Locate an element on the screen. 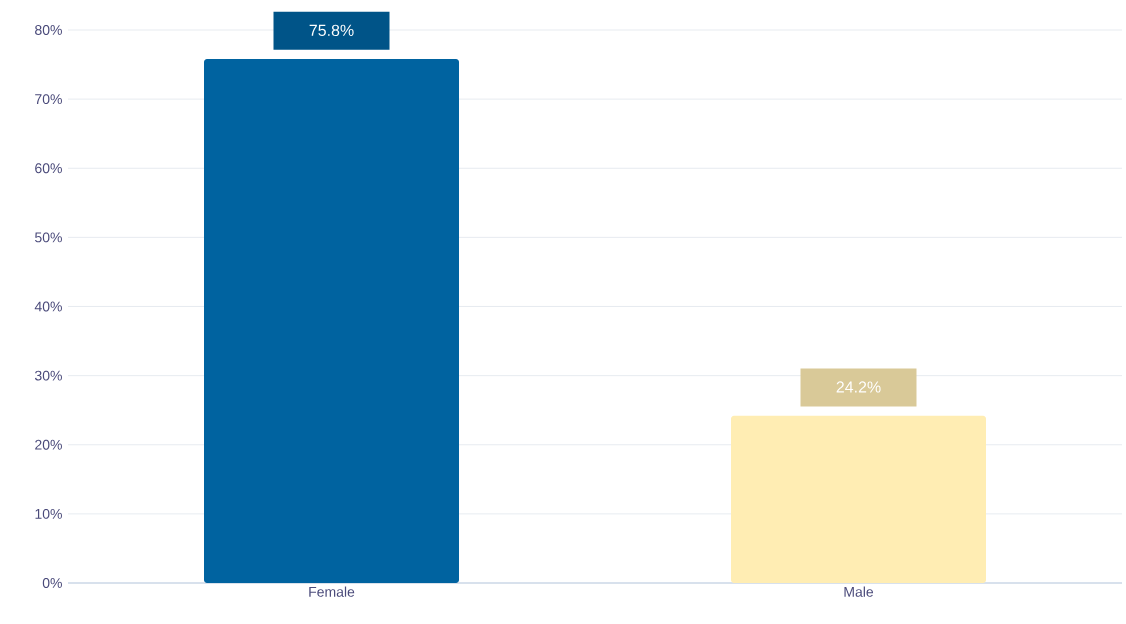 Image resolution: width=1126 pixels, height=624 pixels. data-label: 75.8% is located at coordinates (331, 30).